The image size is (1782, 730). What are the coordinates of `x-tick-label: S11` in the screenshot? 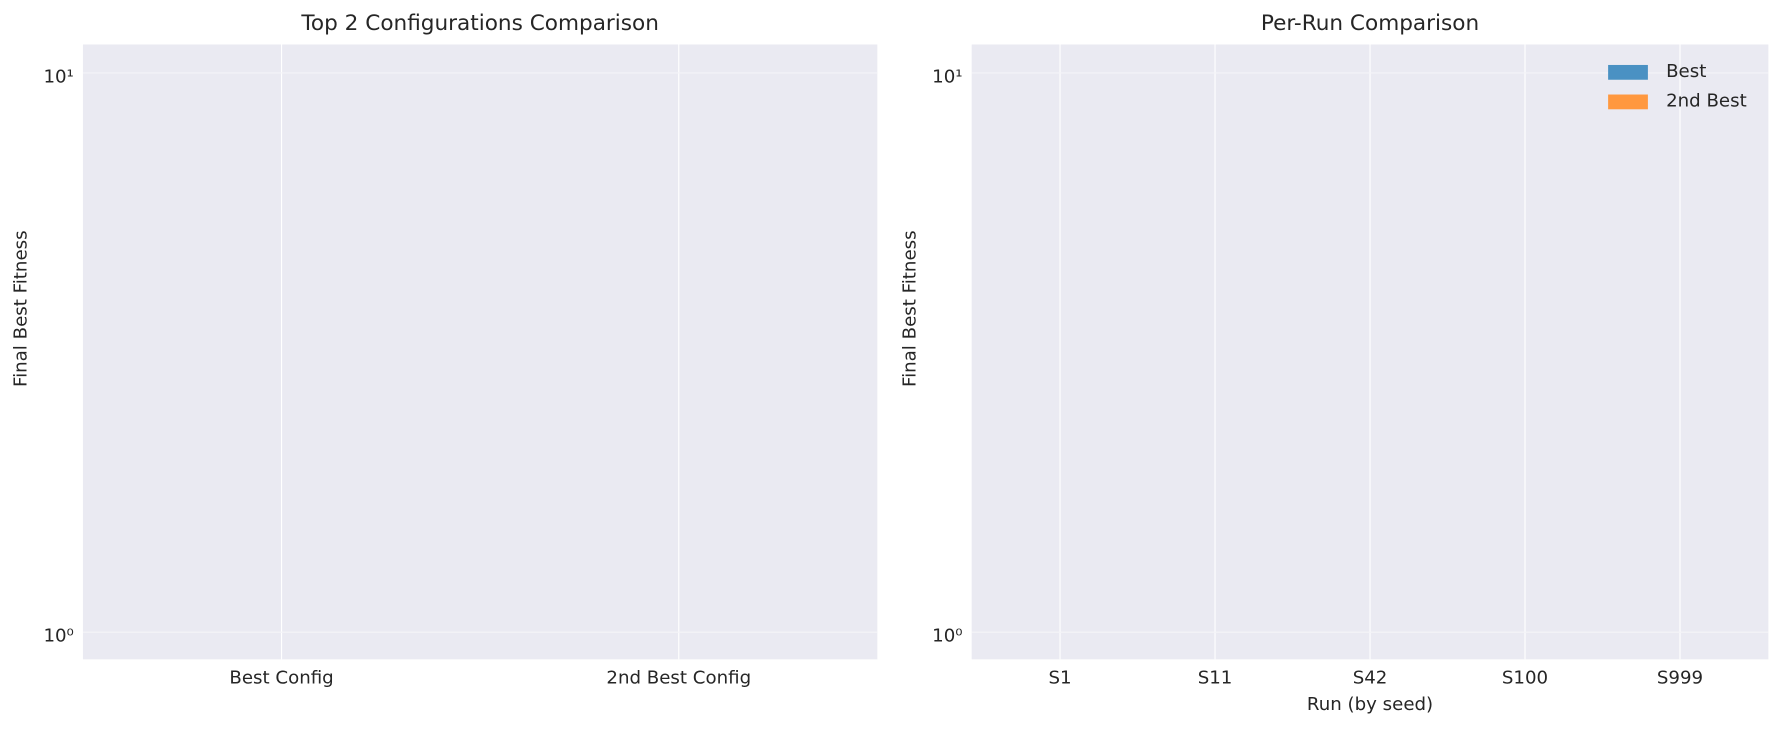 It's located at (1215, 678).